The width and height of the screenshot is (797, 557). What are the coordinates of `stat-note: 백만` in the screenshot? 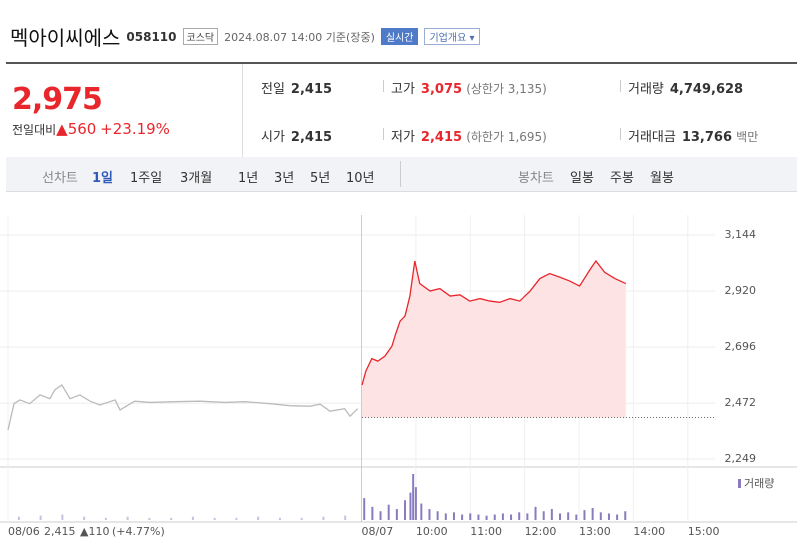 It's located at (747, 137).